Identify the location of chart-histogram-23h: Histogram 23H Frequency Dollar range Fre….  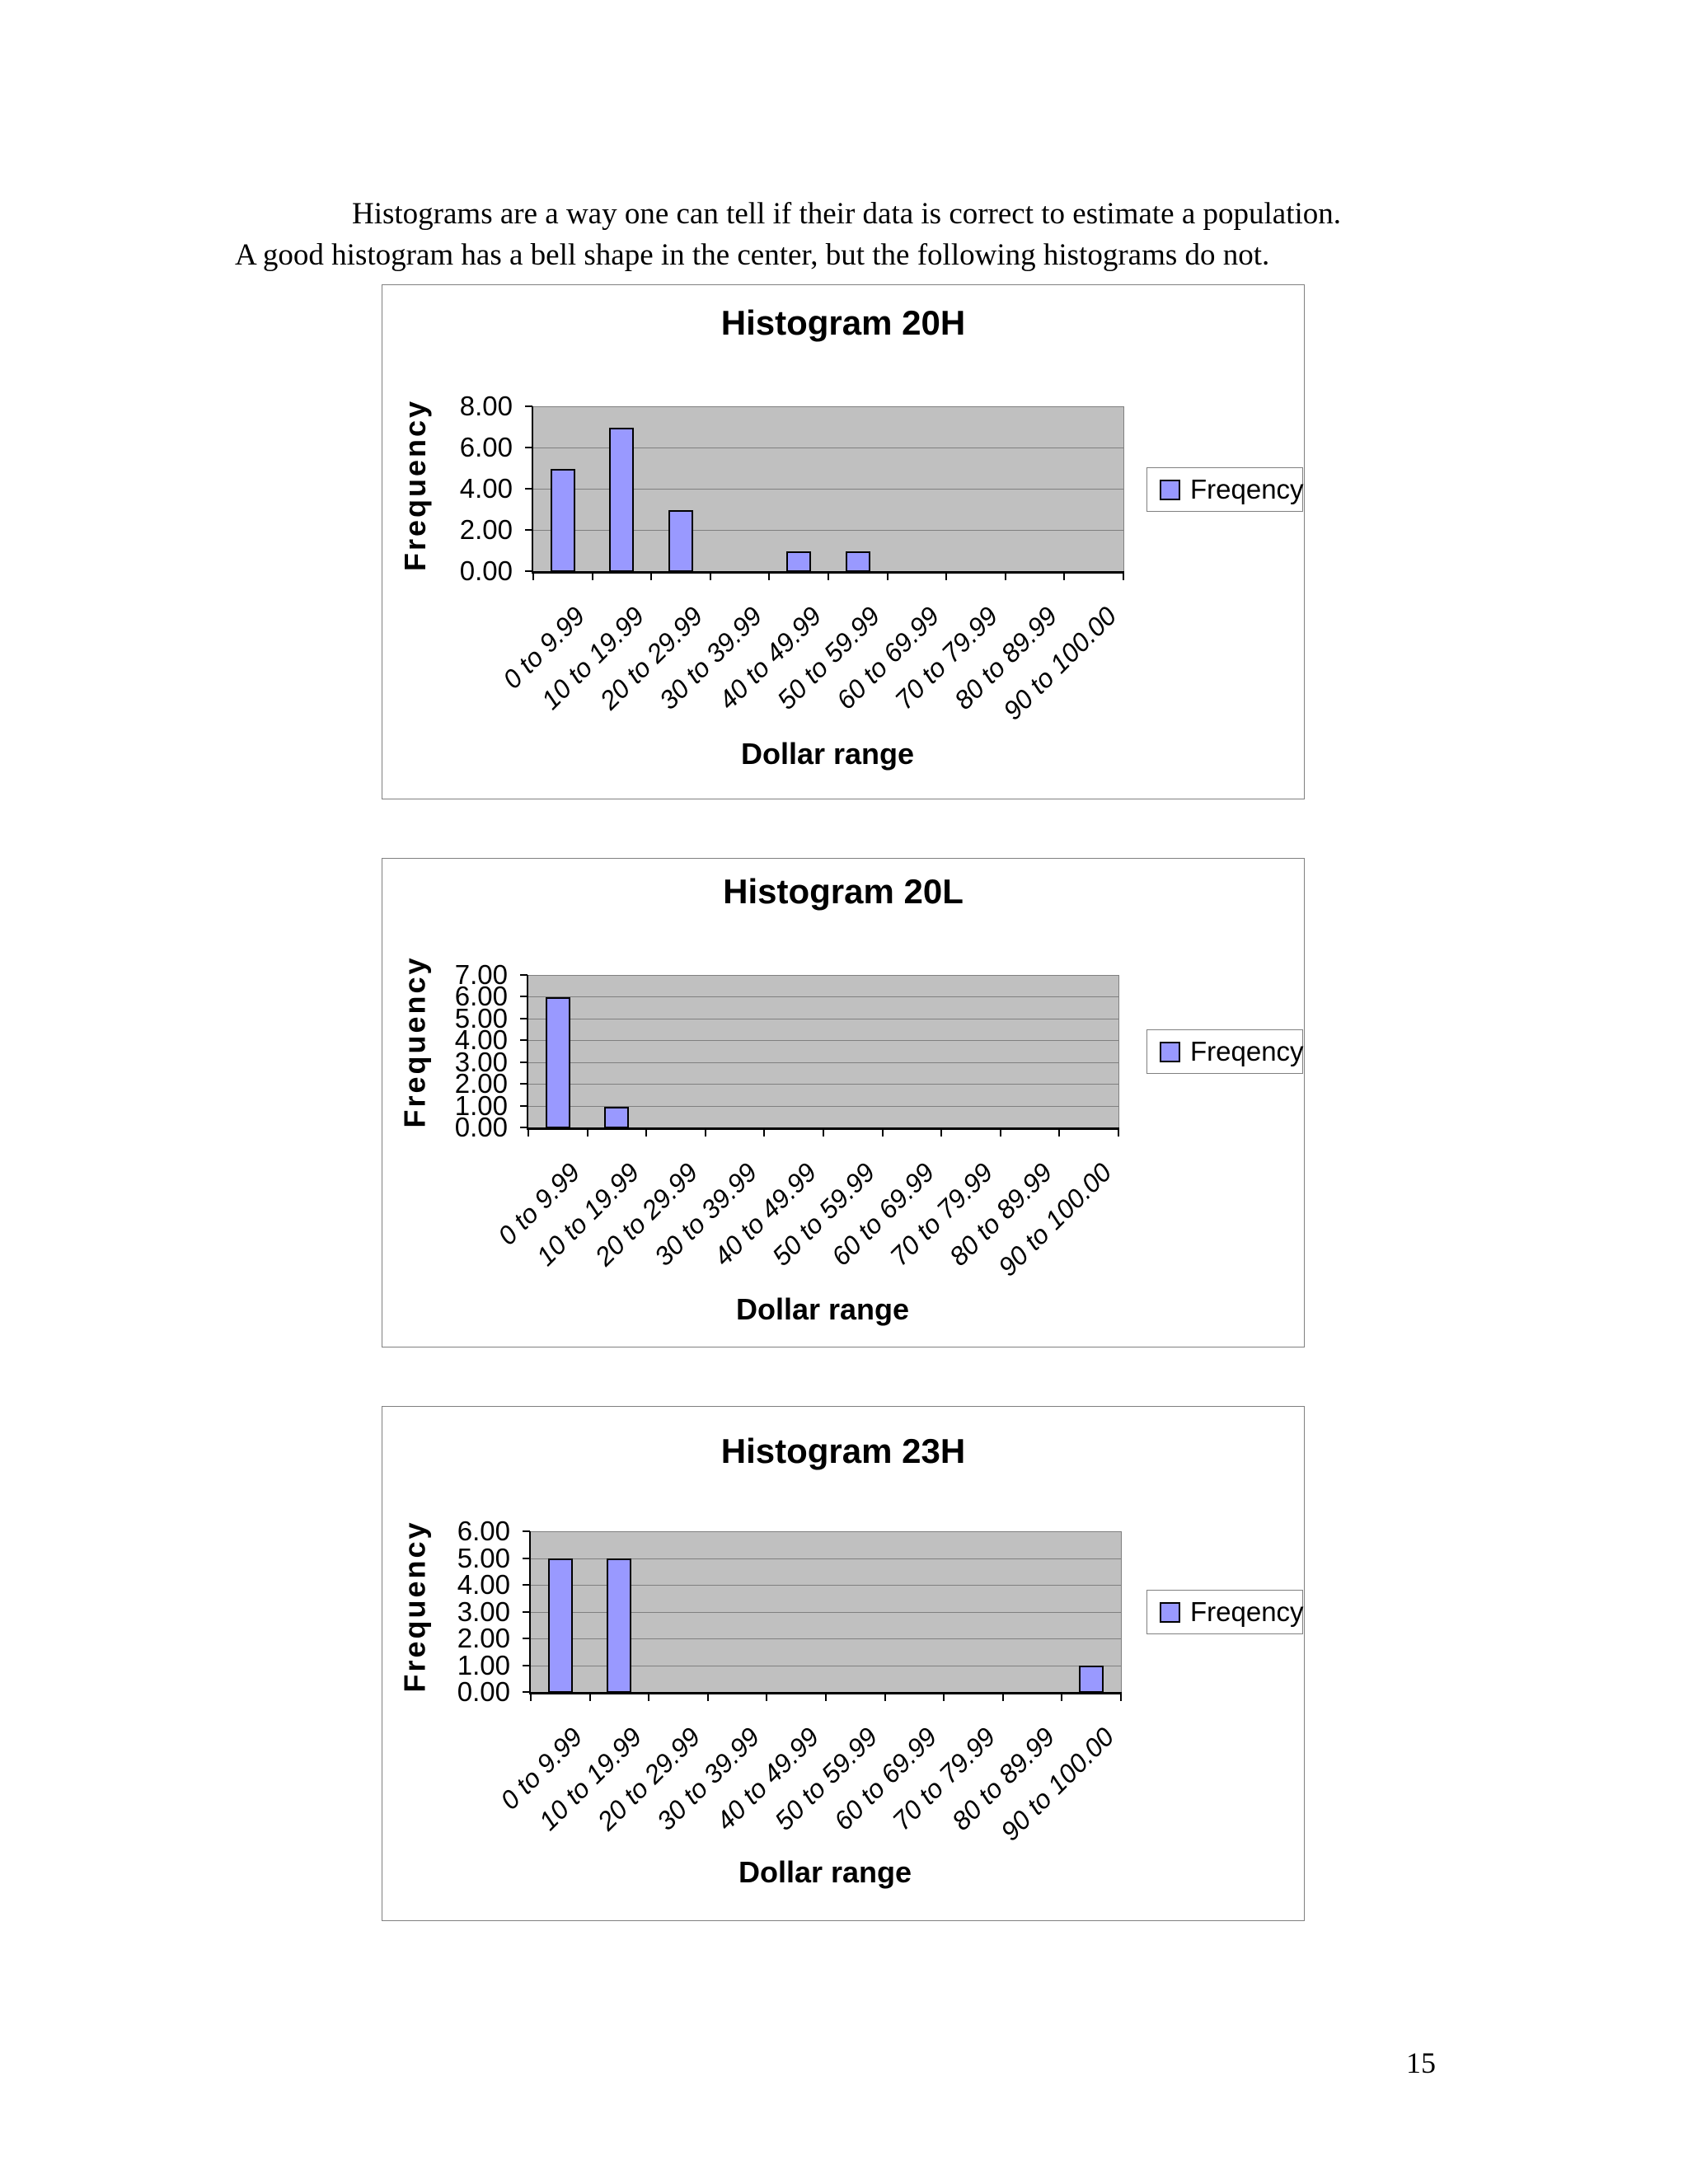
(844, 1663).